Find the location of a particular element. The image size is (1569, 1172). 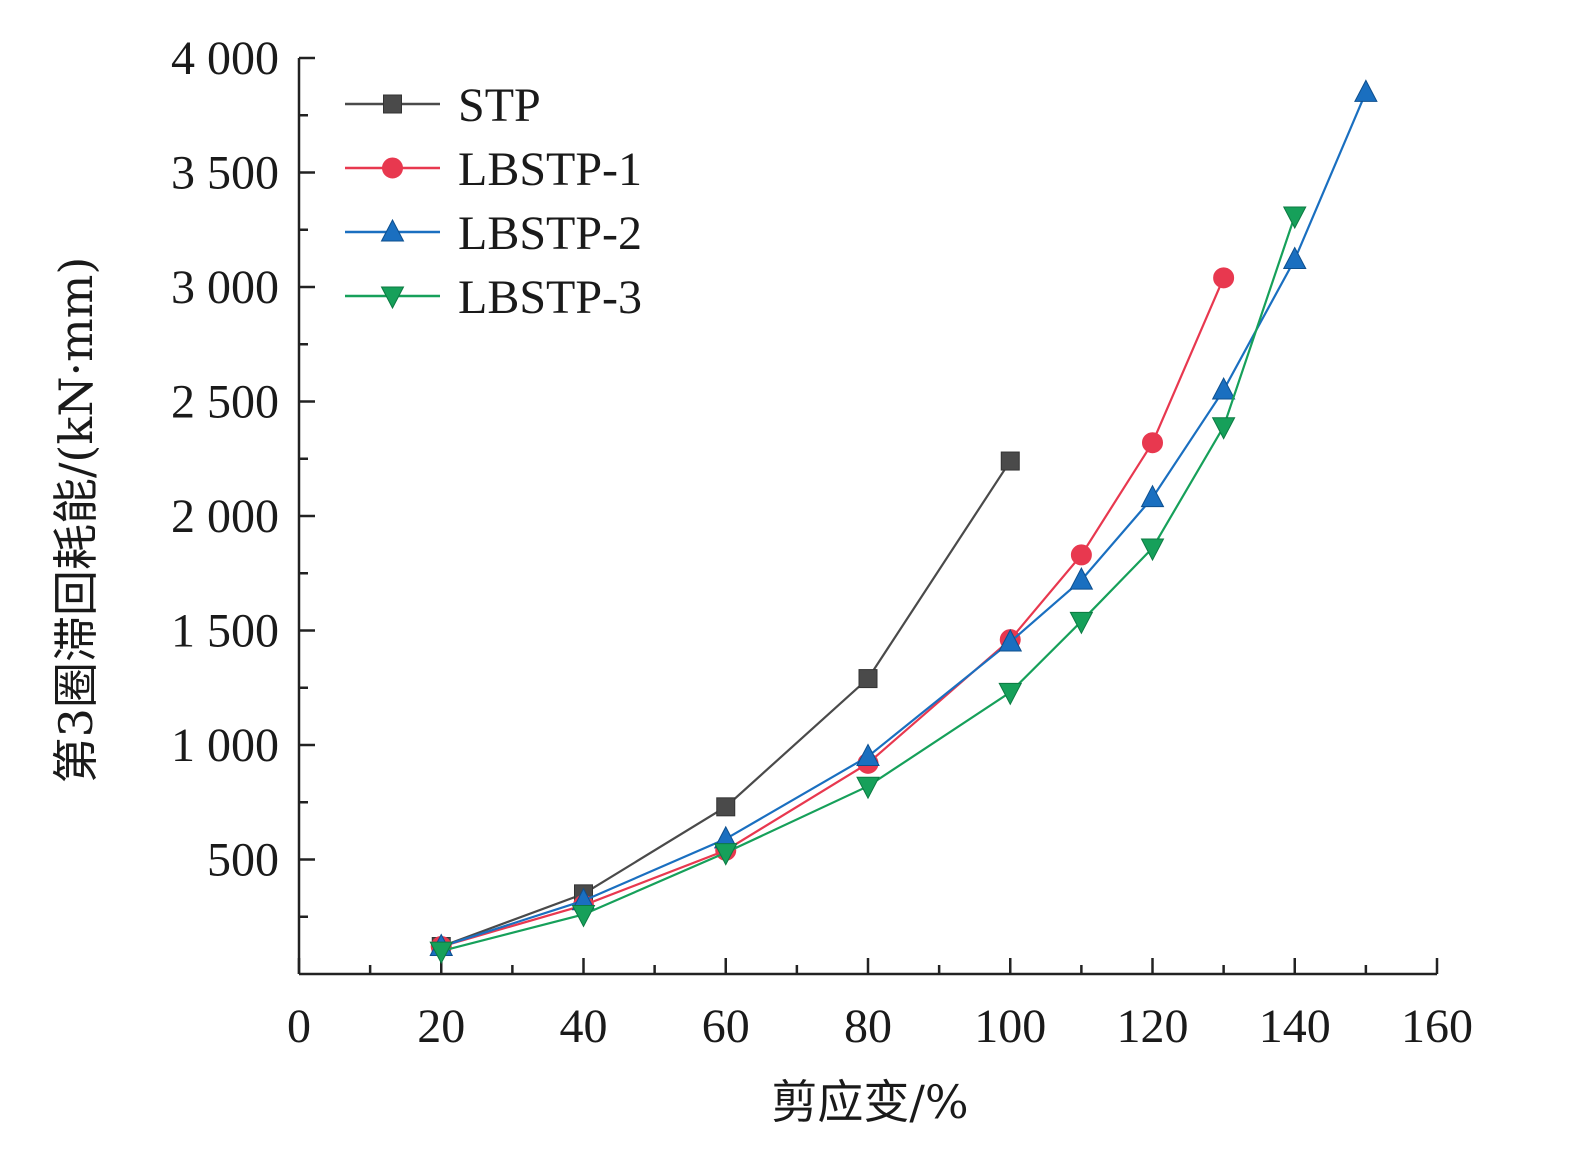

x-tick-label: 120 is located at coordinates (1153, 1026).